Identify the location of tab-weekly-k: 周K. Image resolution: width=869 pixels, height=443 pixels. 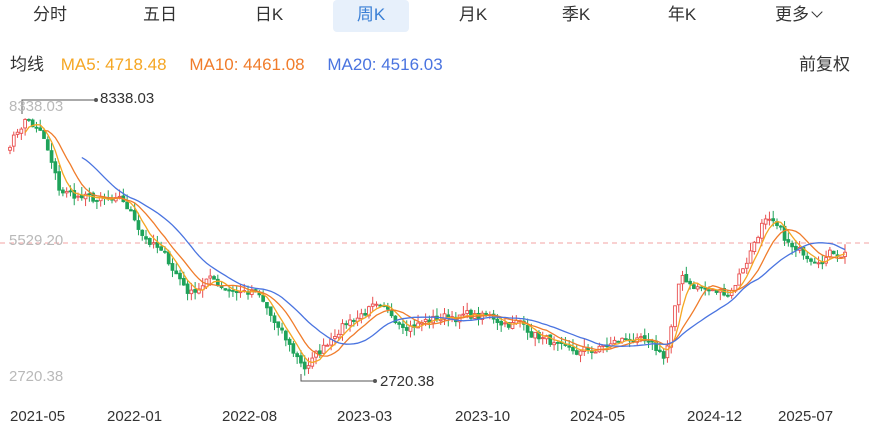
(371, 16).